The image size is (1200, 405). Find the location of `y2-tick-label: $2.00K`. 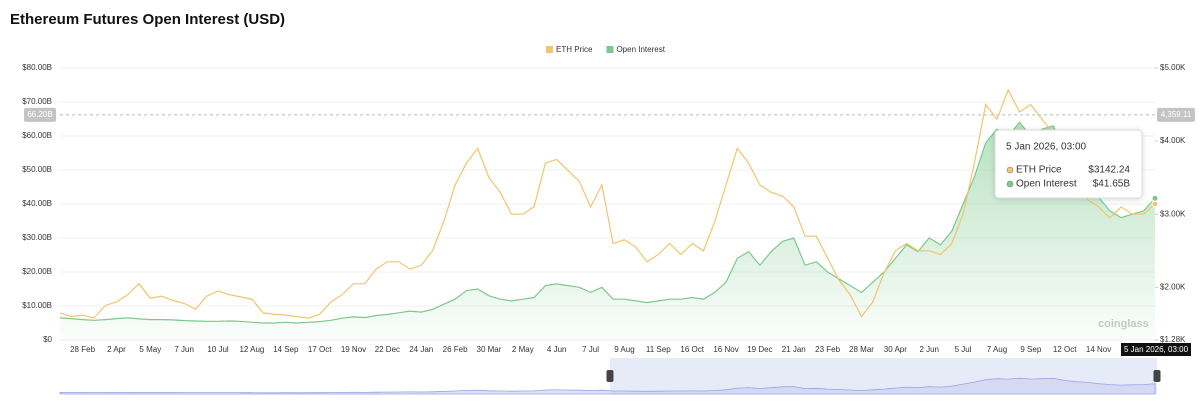

y2-tick-label: $2.00K is located at coordinates (1173, 286).